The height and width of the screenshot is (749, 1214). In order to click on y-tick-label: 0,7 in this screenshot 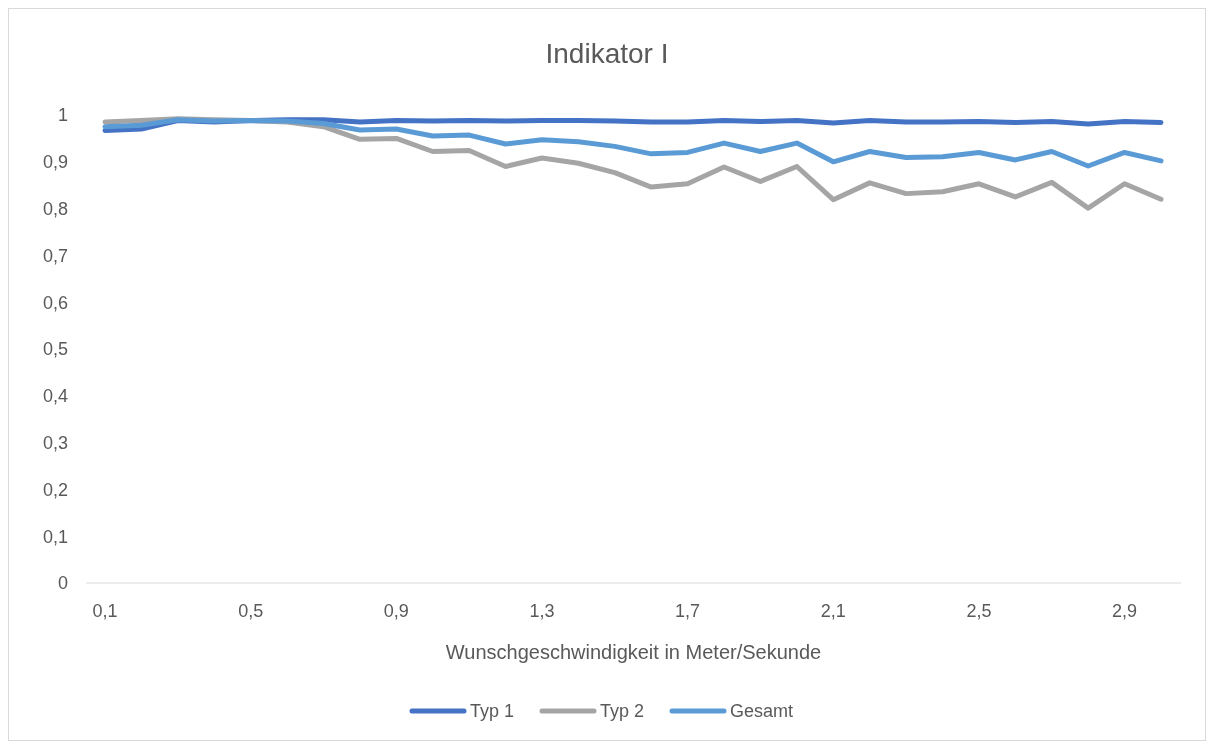, I will do `click(55, 255)`.